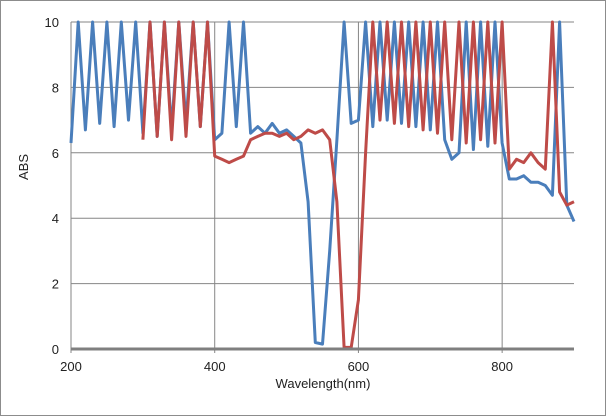 The width and height of the screenshot is (606, 416). I want to click on y-tick-label: 4, so click(55, 218).